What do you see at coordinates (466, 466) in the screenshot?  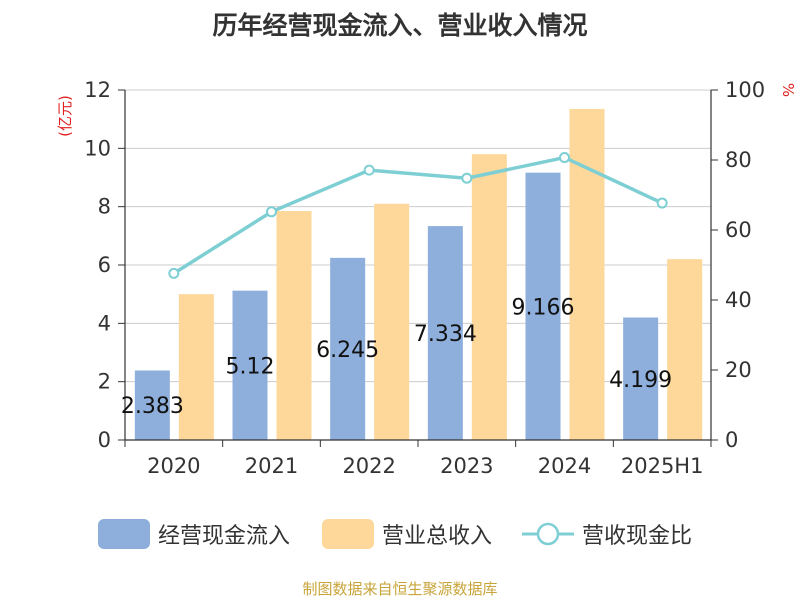 I see `x-tick-label: 2023` at bounding box center [466, 466].